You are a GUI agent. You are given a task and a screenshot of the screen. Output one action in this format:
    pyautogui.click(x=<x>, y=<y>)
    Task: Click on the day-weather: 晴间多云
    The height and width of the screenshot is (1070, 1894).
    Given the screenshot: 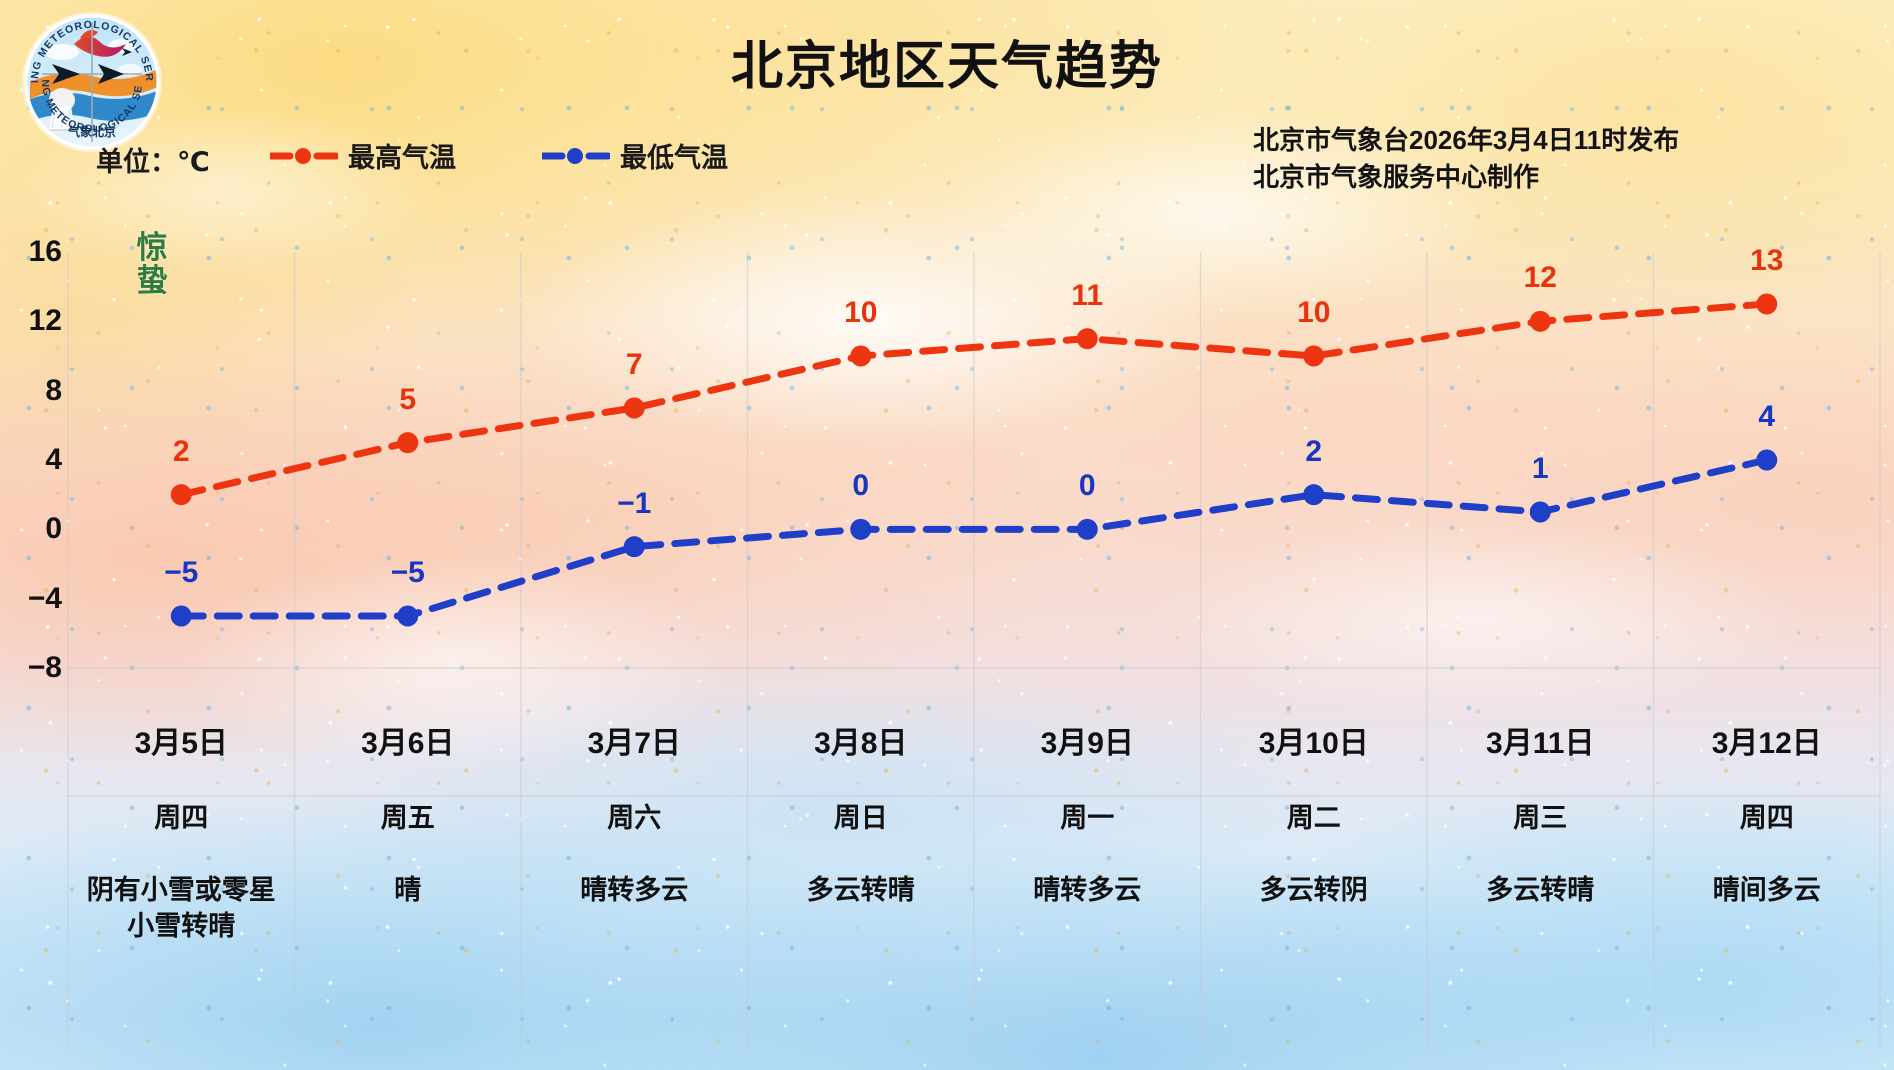 What is the action you would take?
    pyautogui.click(x=1766, y=890)
    